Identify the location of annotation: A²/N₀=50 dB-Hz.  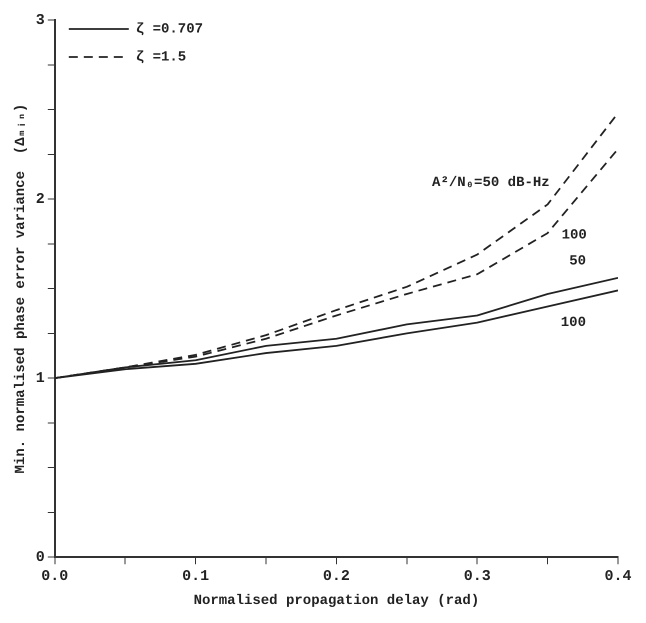
(491, 183).